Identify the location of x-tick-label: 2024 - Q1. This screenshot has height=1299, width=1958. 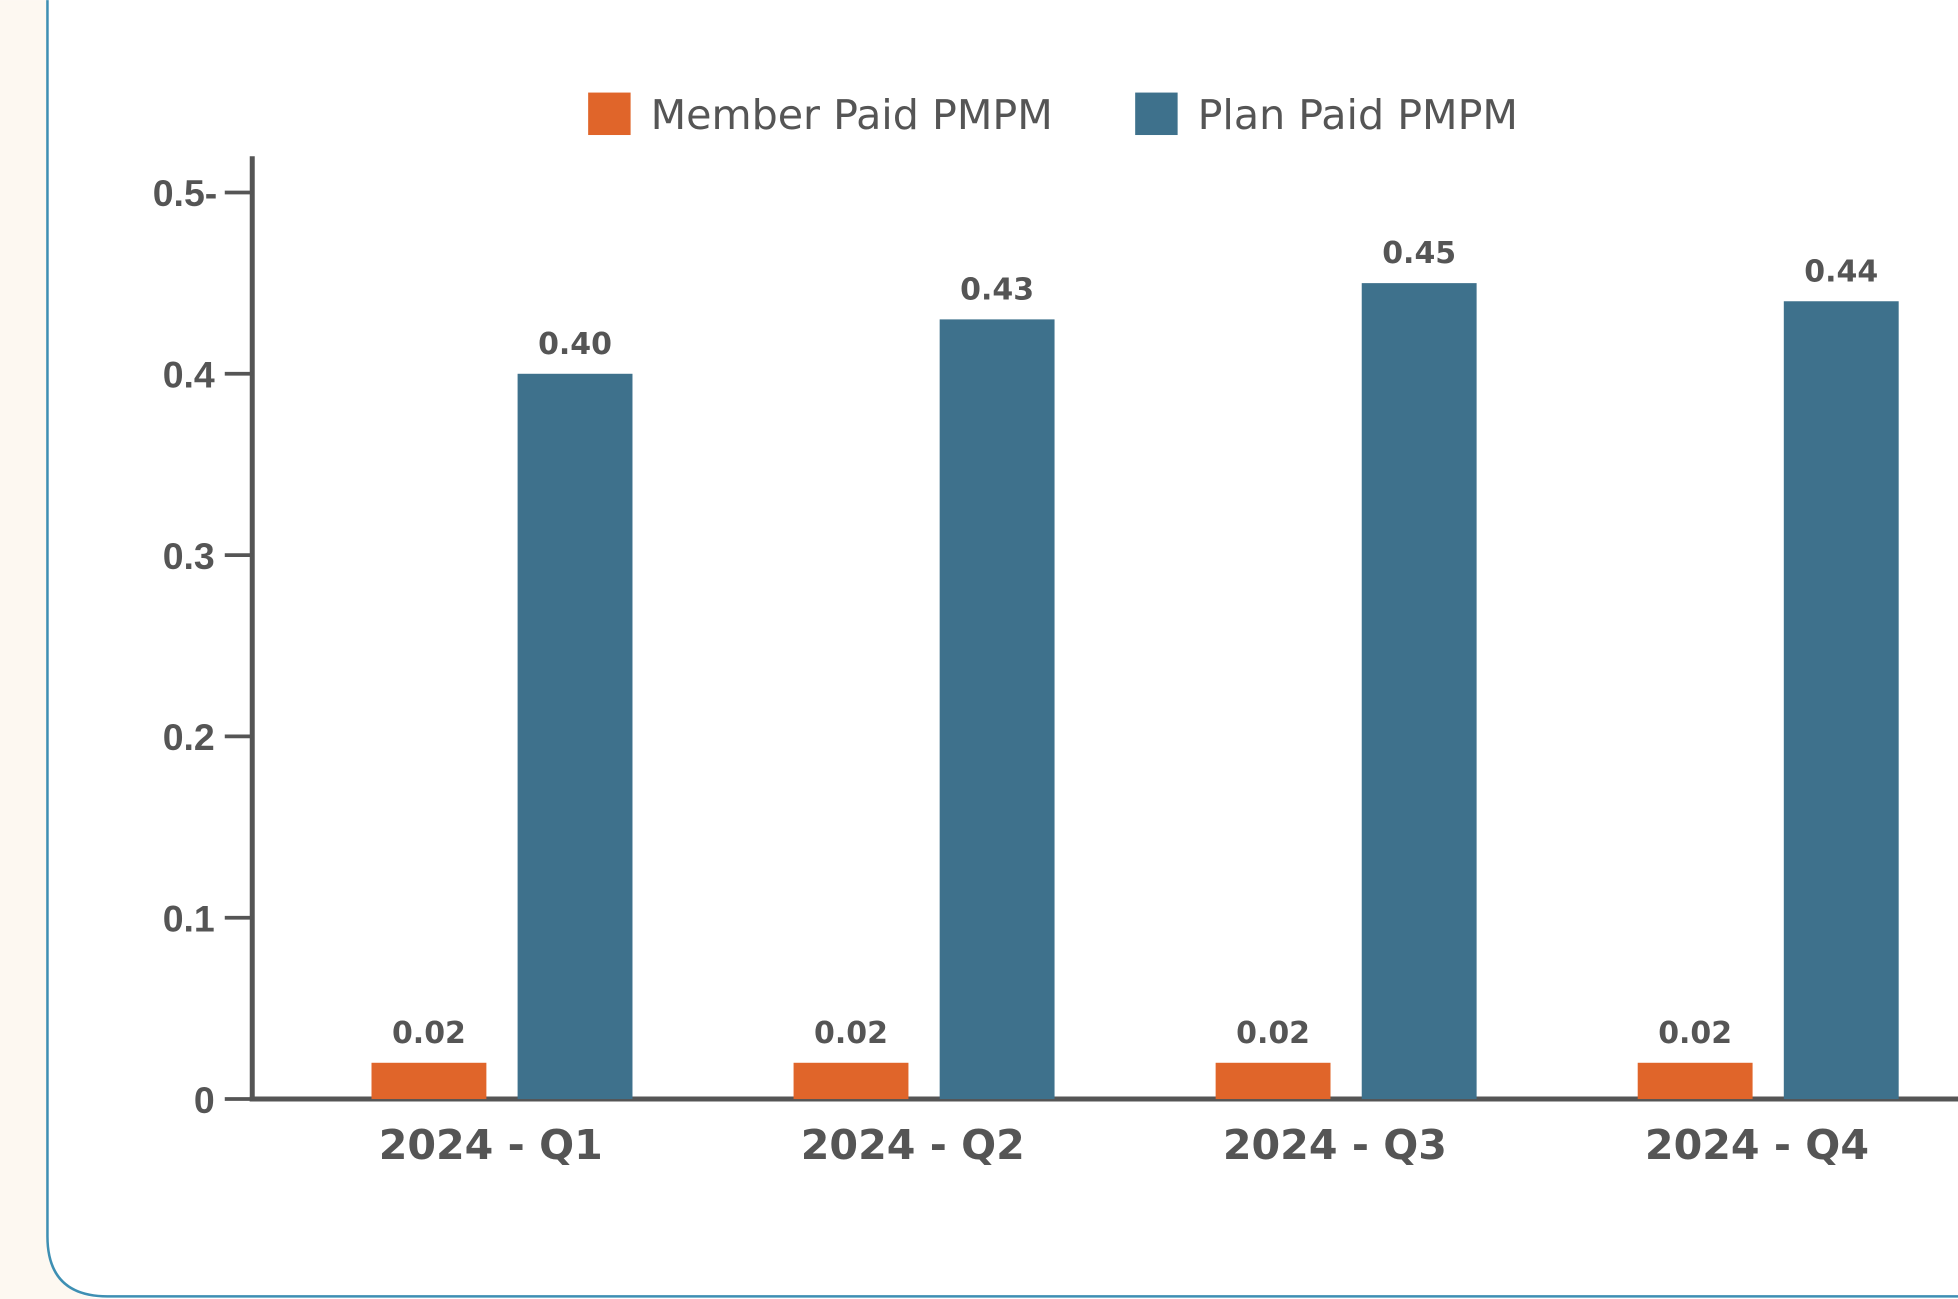
(491, 1145).